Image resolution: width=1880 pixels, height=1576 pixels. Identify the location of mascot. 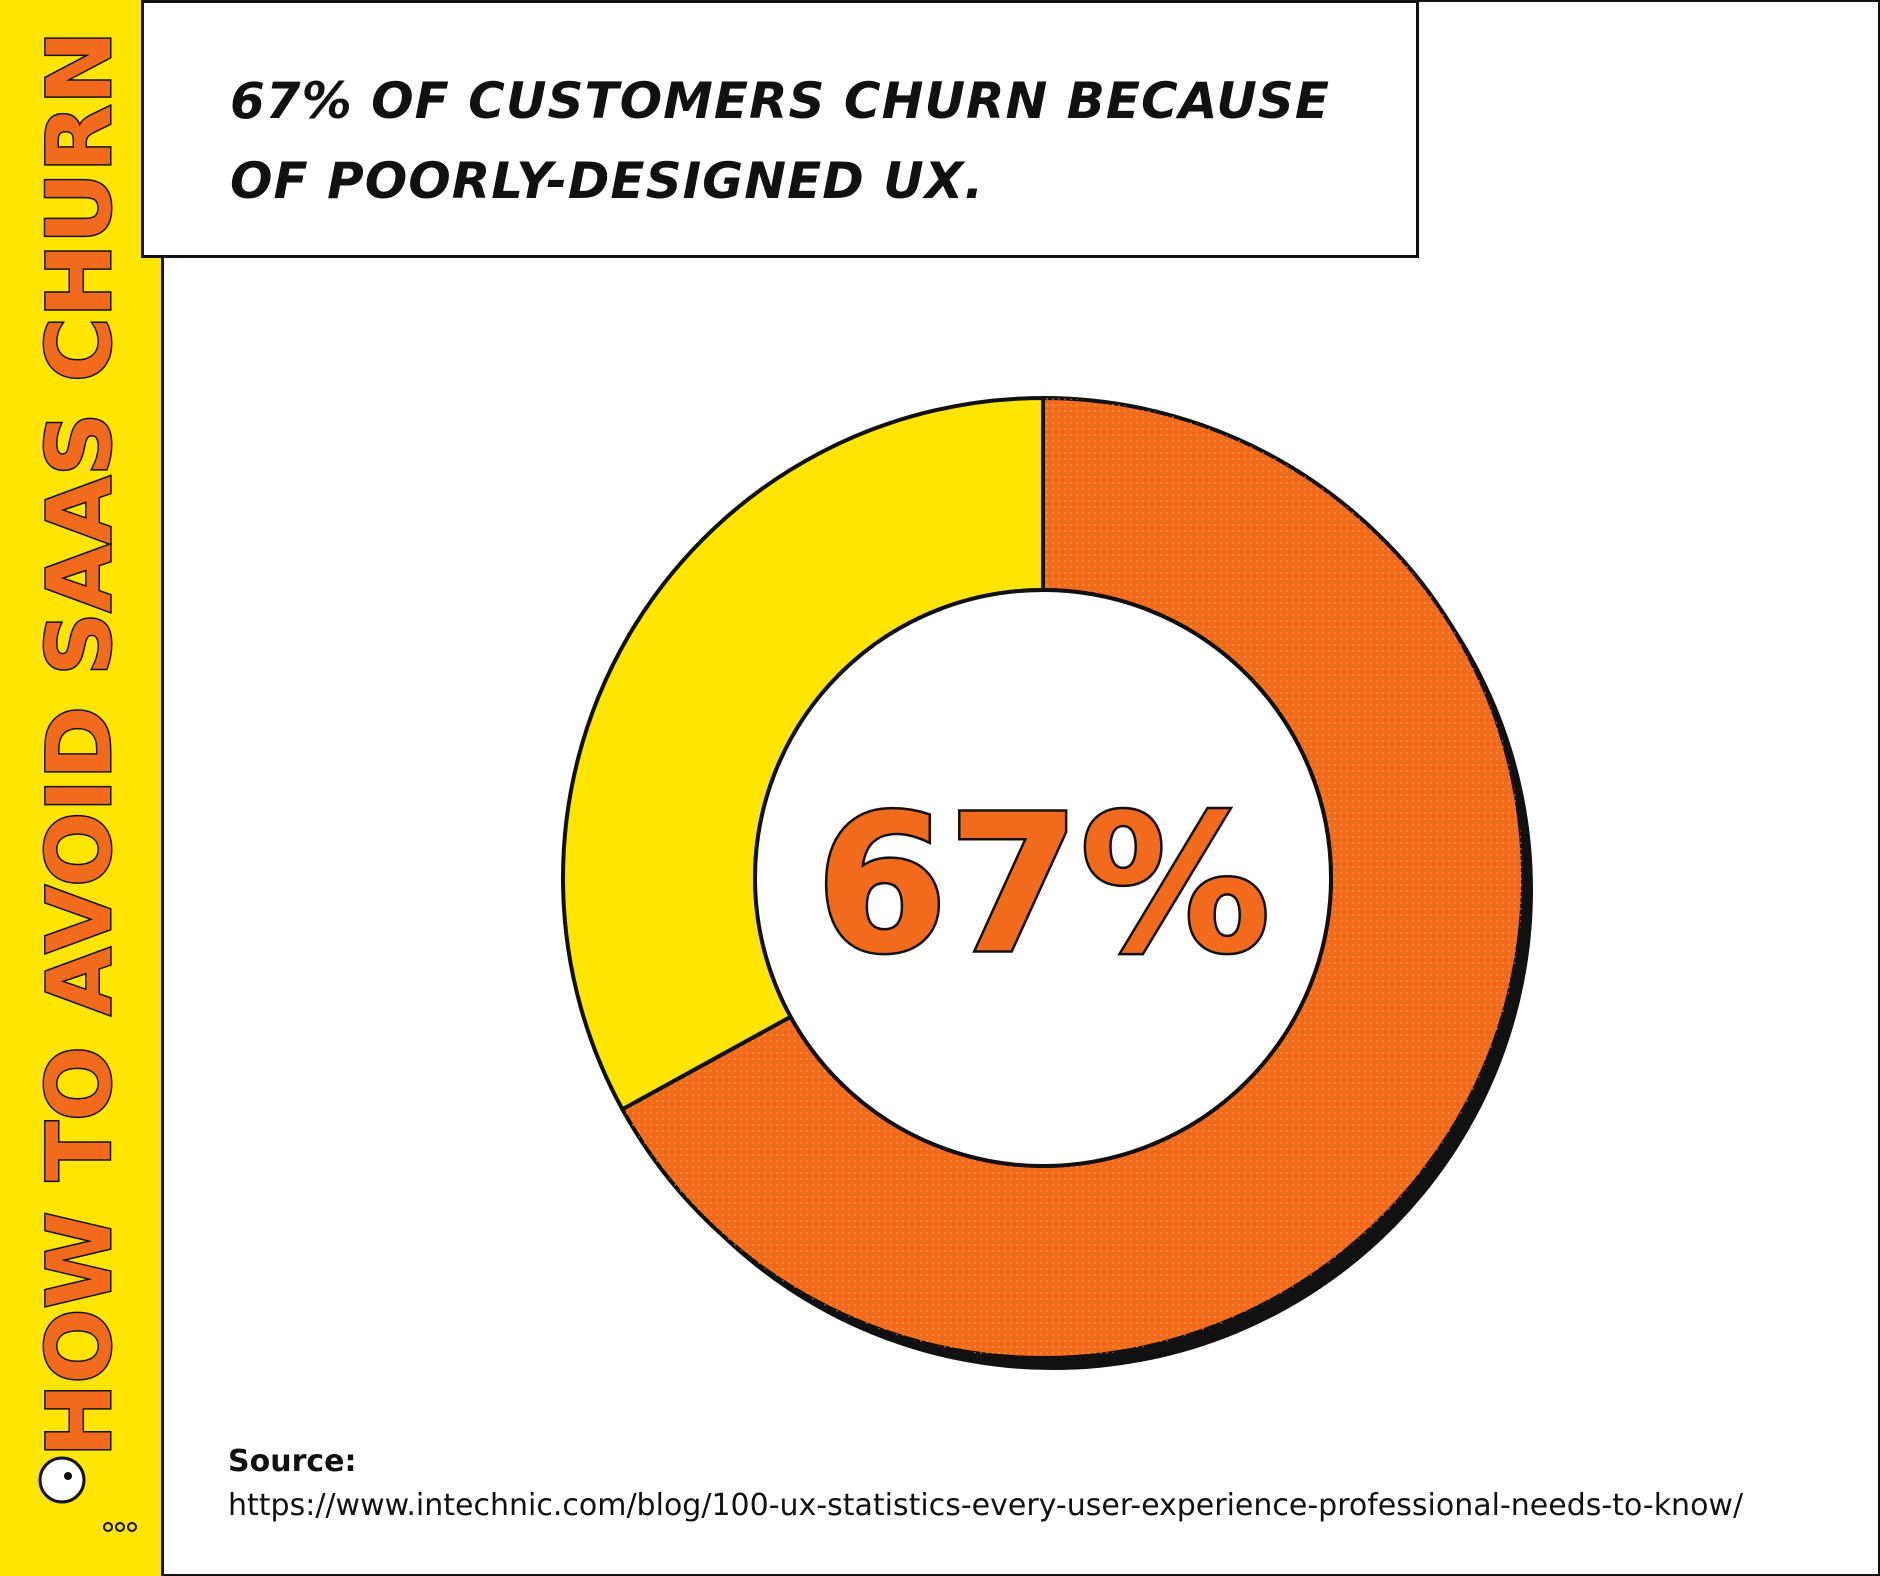
(87, 1494).